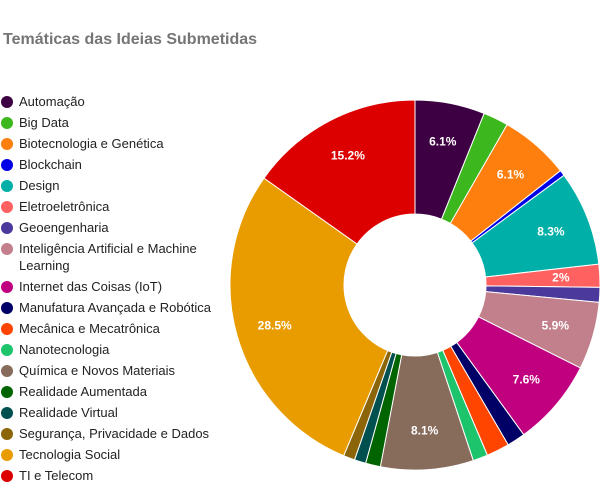  What do you see at coordinates (551, 232) in the screenshot?
I see `slice-label: 8.3%` at bounding box center [551, 232].